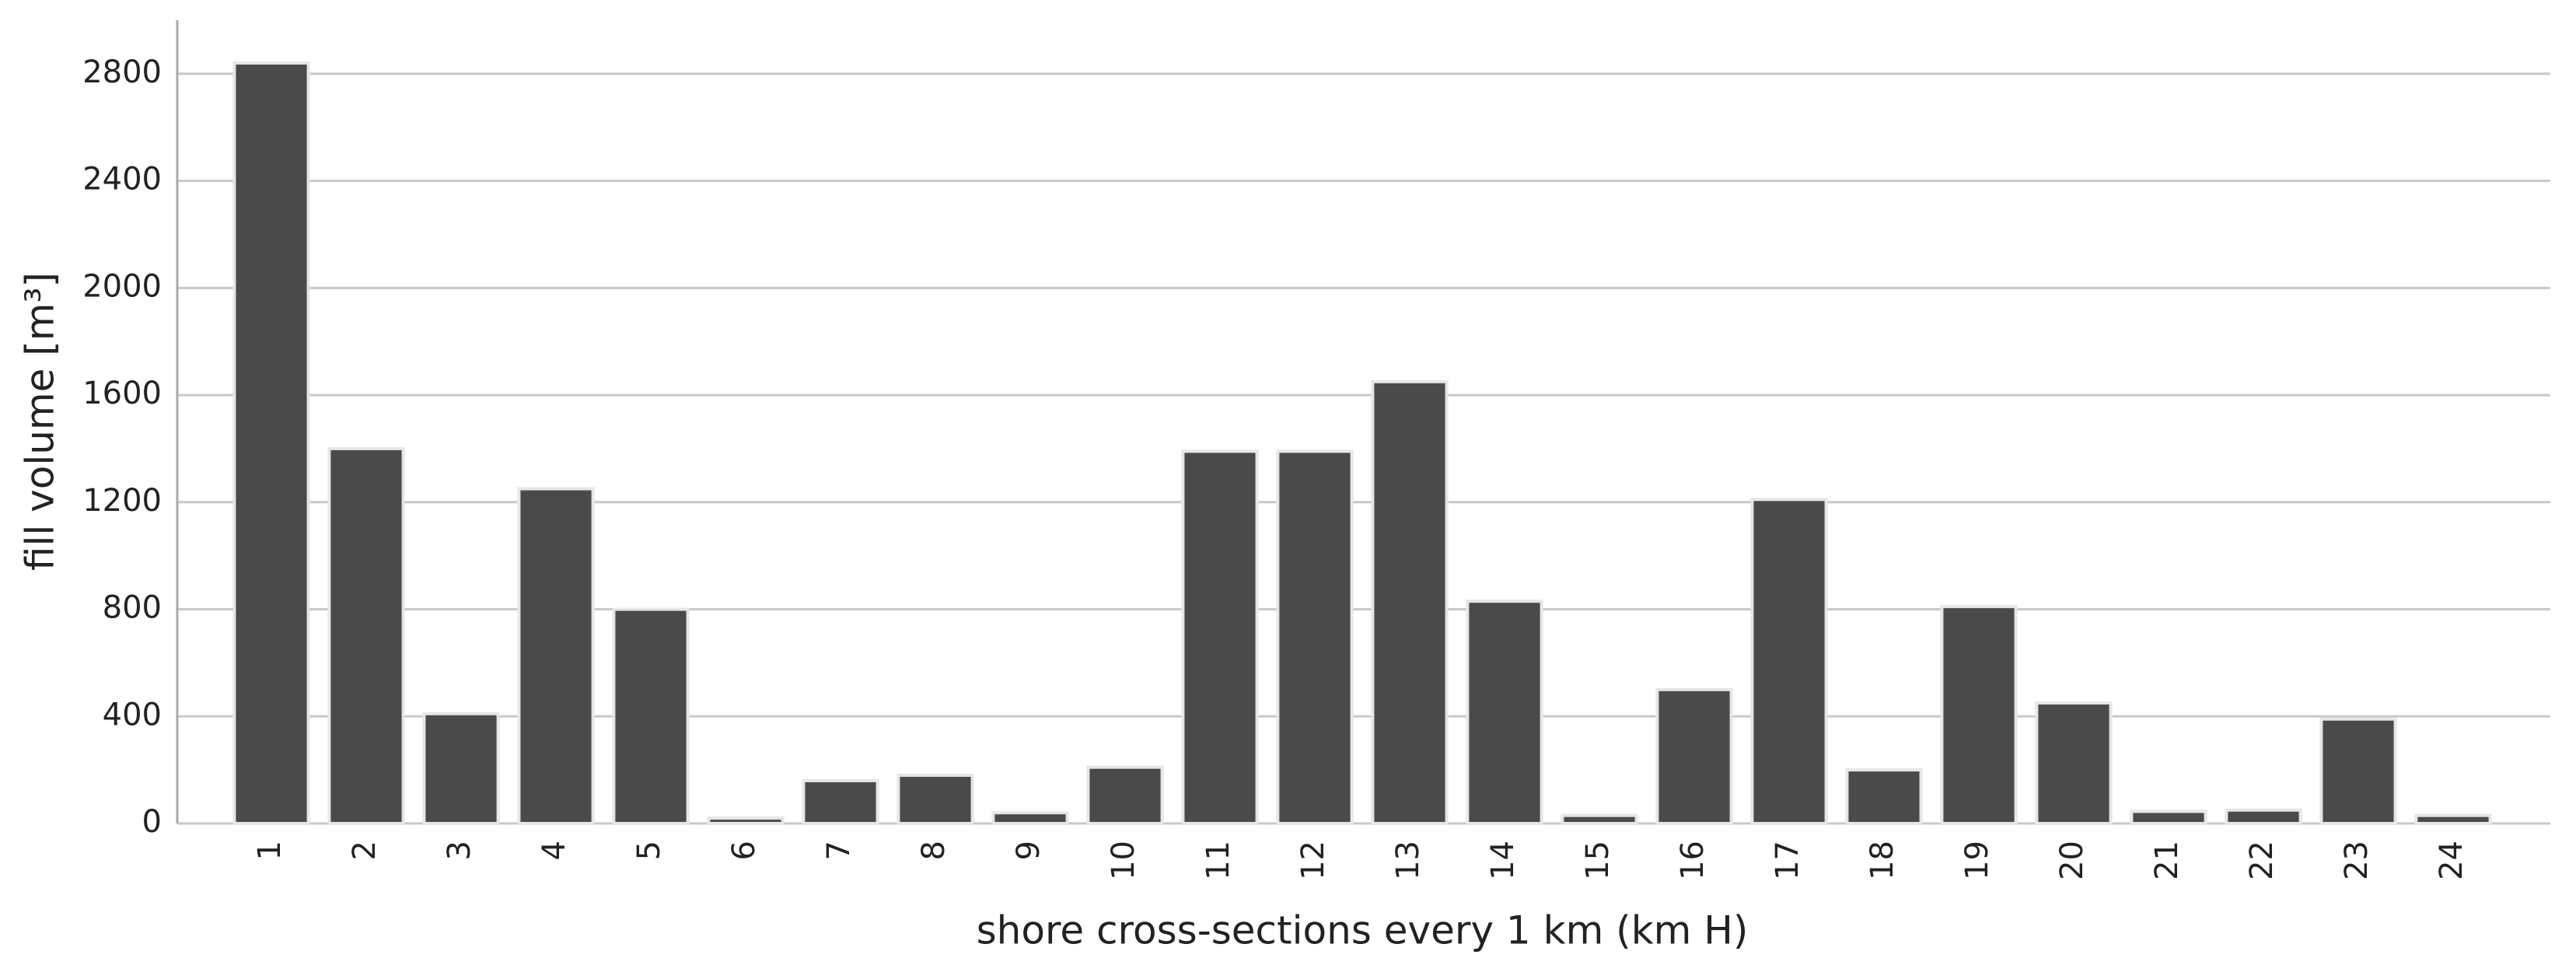 The height and width of the screenshot is (979, 2576). What do you see at coordinates (1503, 860) in the screenshot?
I see `x-tick-label: 14` at bounding box center [1503, 860].